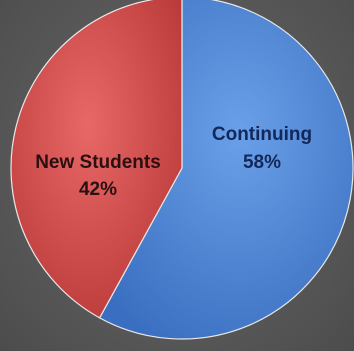  What do you see at coordinates (262, 134) in the screenshot?
I see `slice-label-continuing: Continuing` at bounding box center [262, 134].